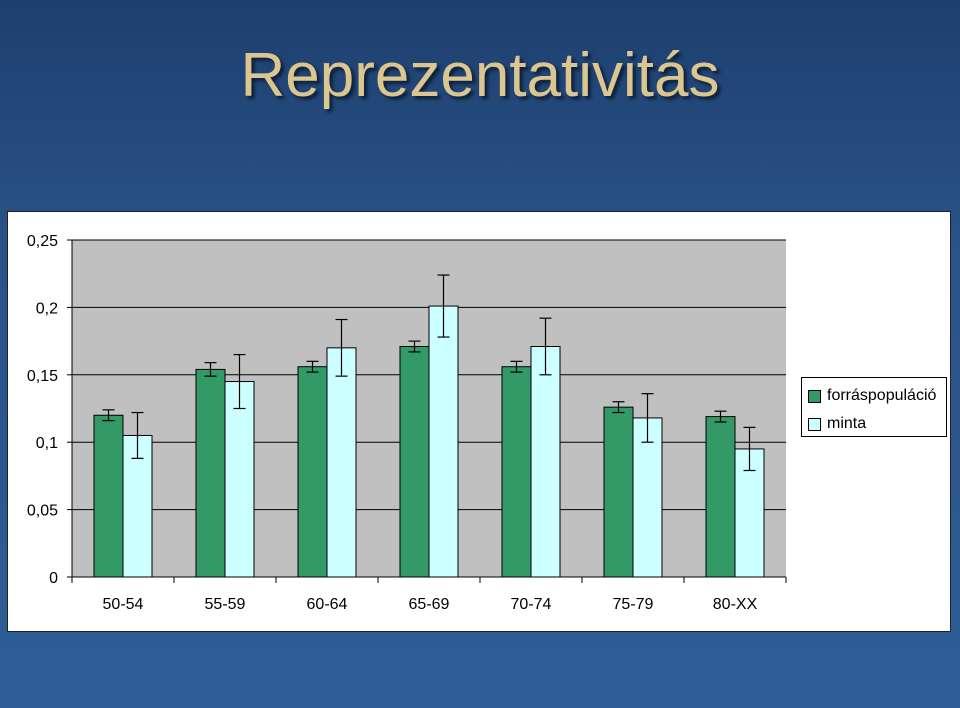  Describe the element at coordinates (327, 604) in the screenshot. I see `x-tick-label: 60-64` at that location.